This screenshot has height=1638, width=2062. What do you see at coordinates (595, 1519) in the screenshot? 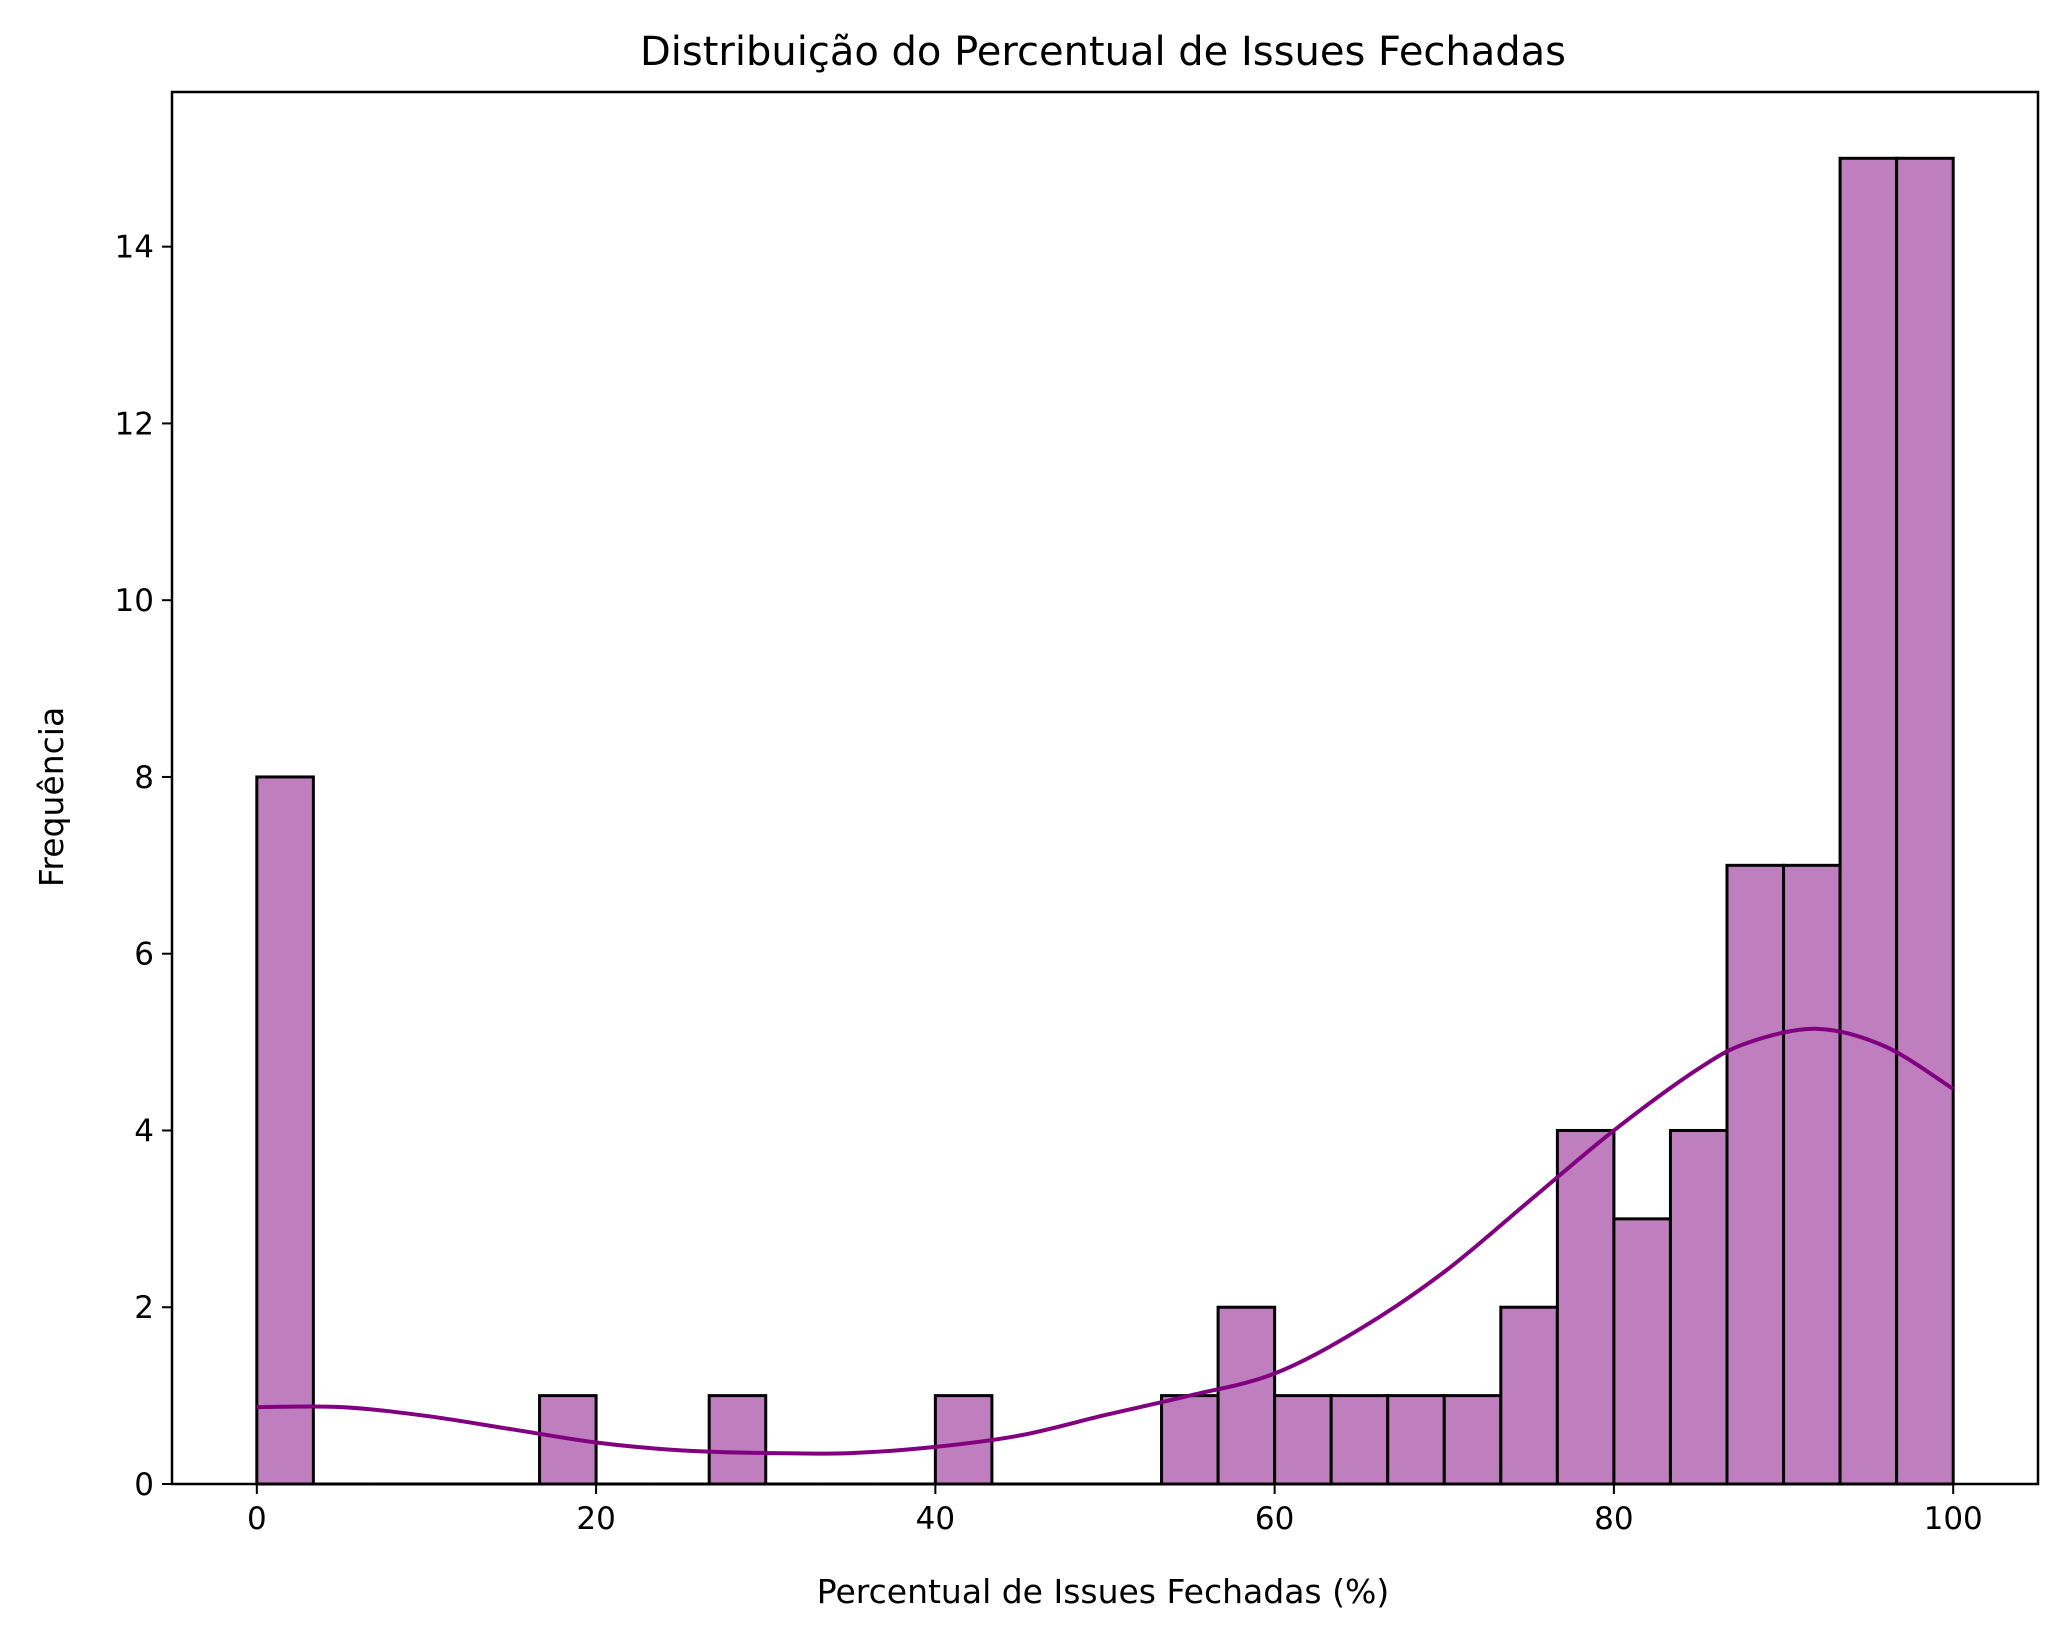
I see `x-tick-label: 20` at bounding box center [595, 1519].